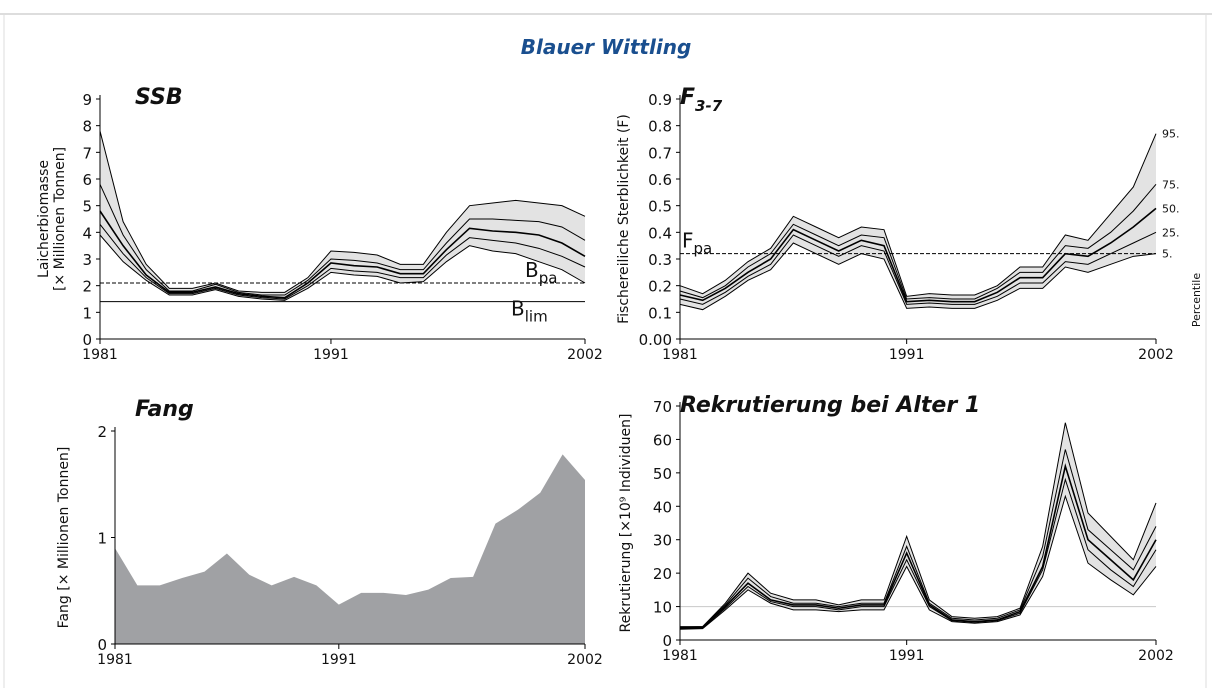 Image resolution: width=1212 pixels, height=688 pixels. What do you see at coordinates (660, 207) in the screenshot?
I see `y-tick-label: 0.5` at bounding box center [660, 207].